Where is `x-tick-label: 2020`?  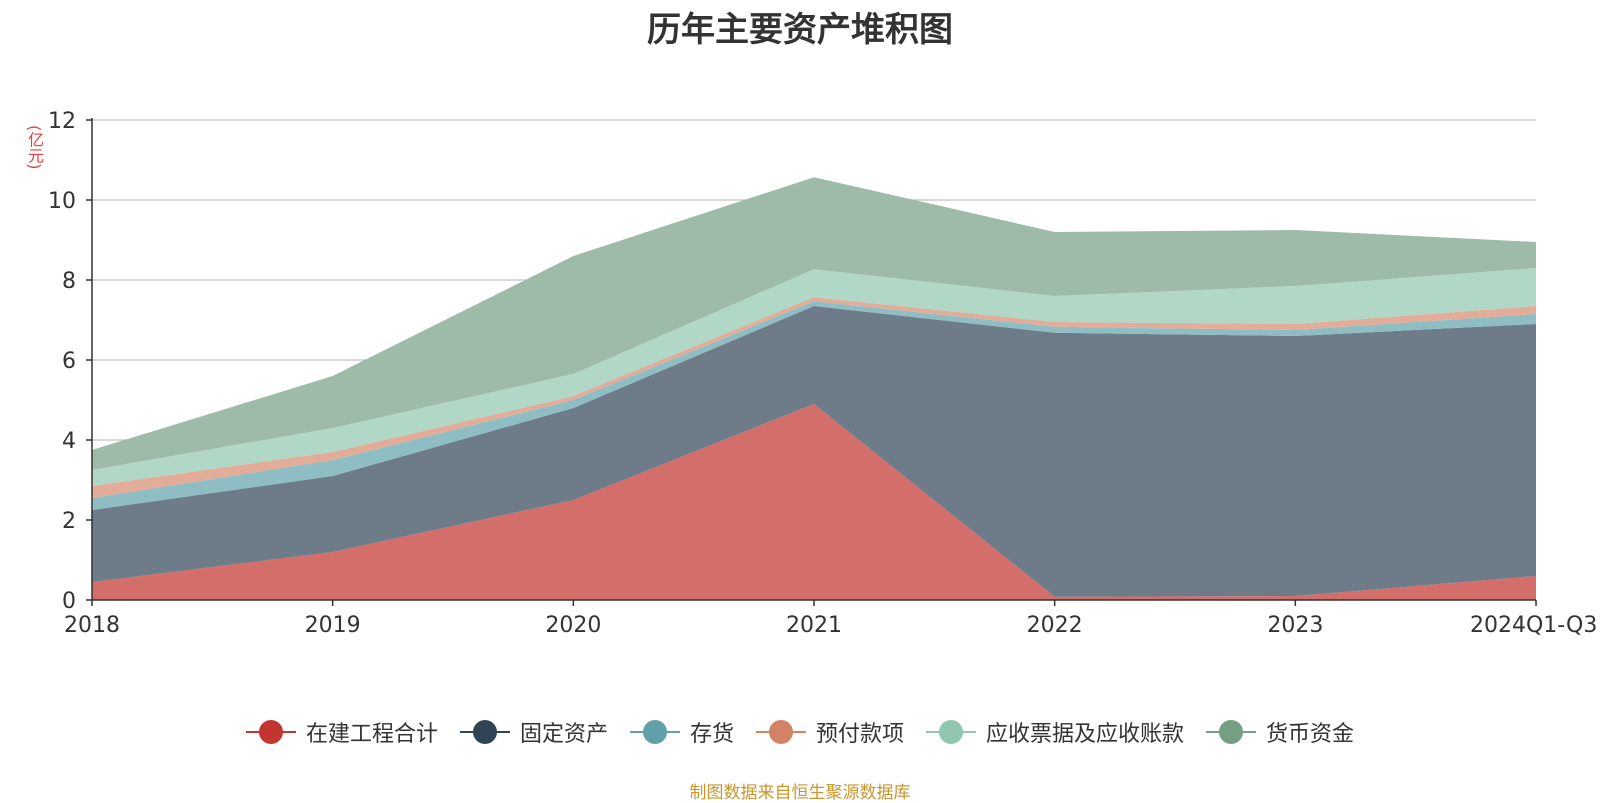 x-tick-label: 2020 is located at coordinates (573, 625).